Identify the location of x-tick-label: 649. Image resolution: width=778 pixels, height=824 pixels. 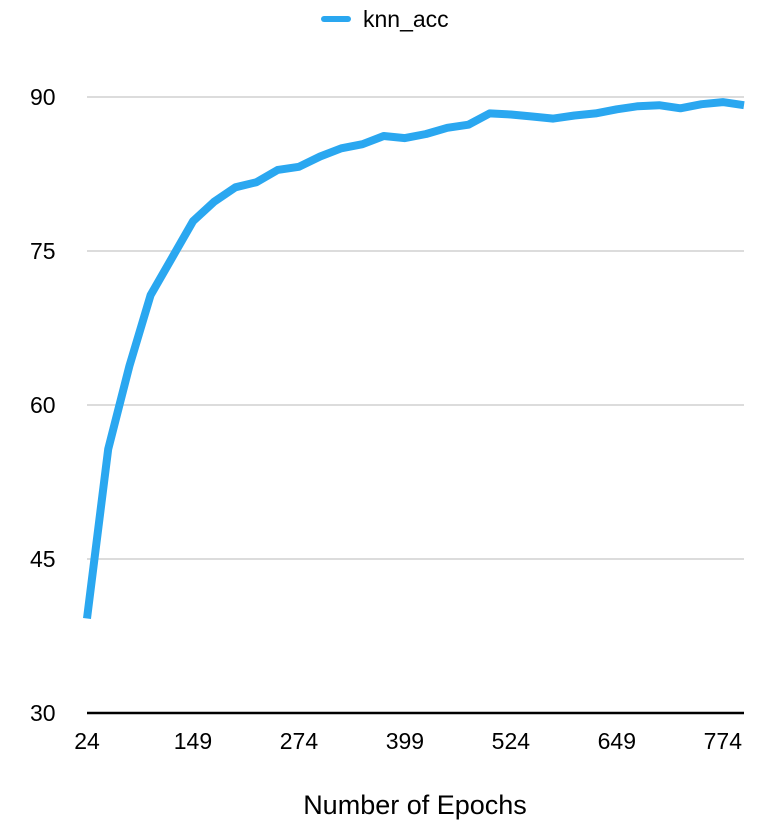
(617, 741).